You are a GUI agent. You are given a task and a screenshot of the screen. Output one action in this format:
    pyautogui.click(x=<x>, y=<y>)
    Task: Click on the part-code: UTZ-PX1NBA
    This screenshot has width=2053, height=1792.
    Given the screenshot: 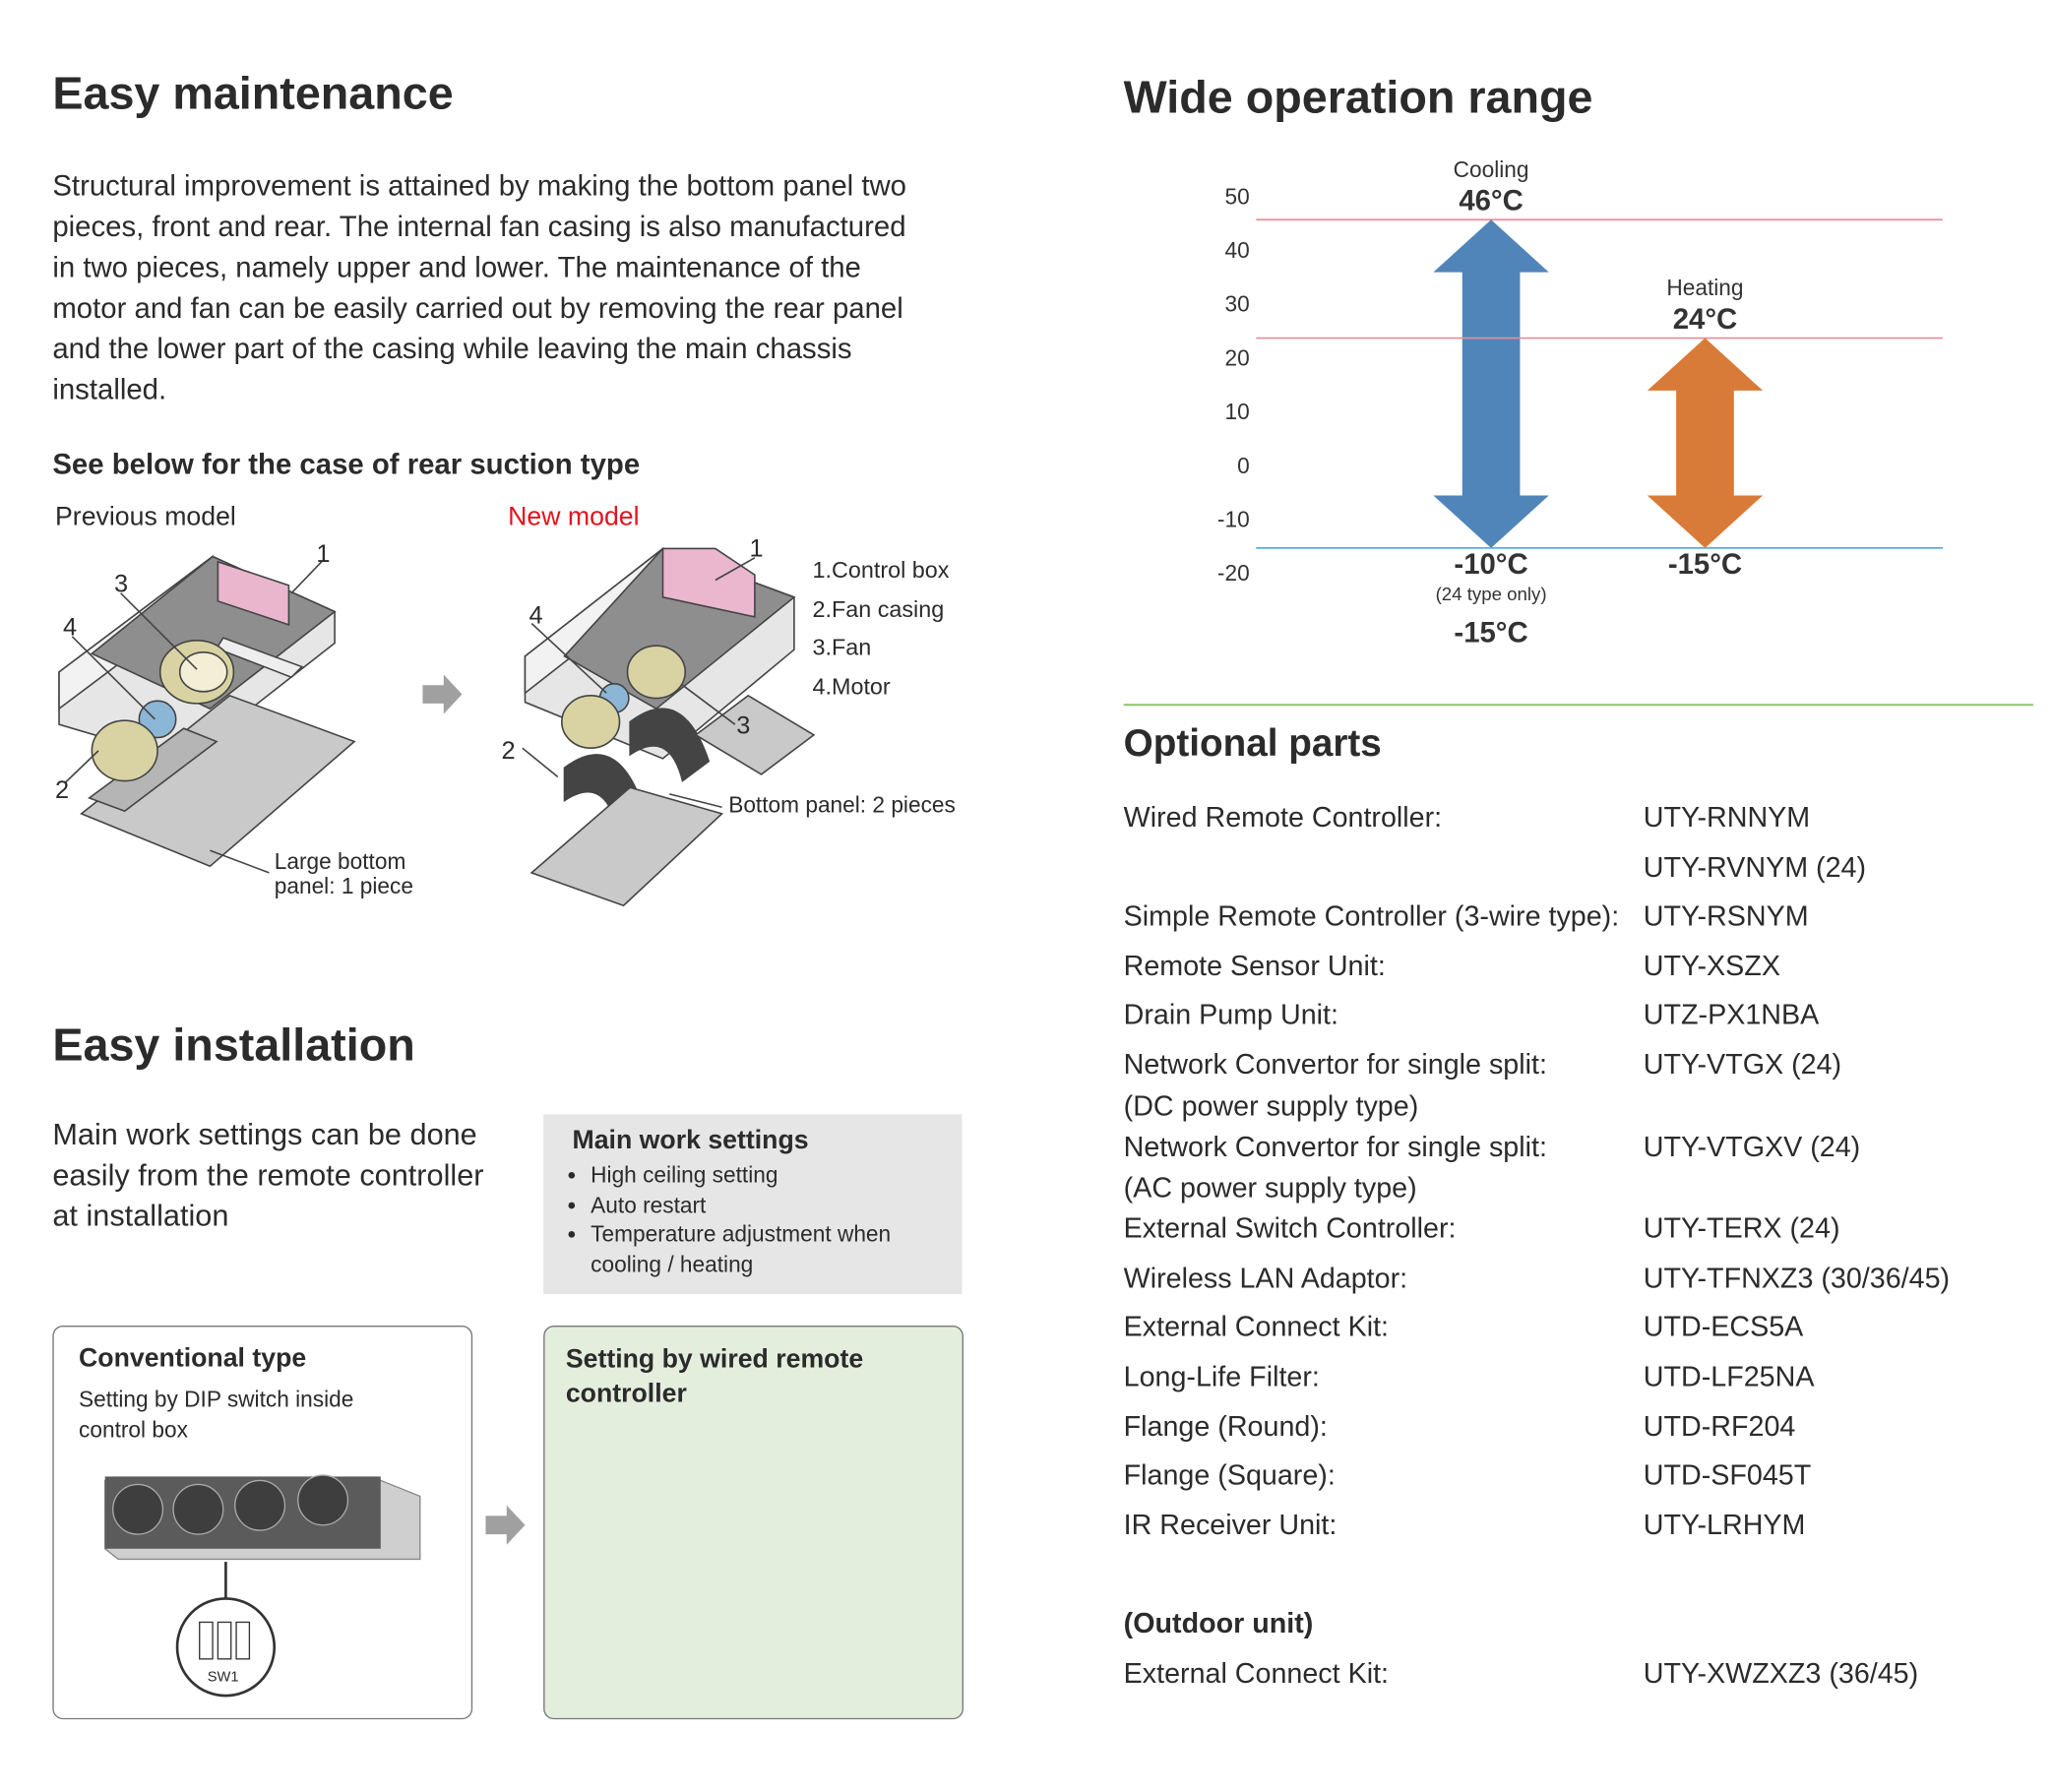 What is the action you would take?
    pyautogui.click(x=1731, y=1015)
    